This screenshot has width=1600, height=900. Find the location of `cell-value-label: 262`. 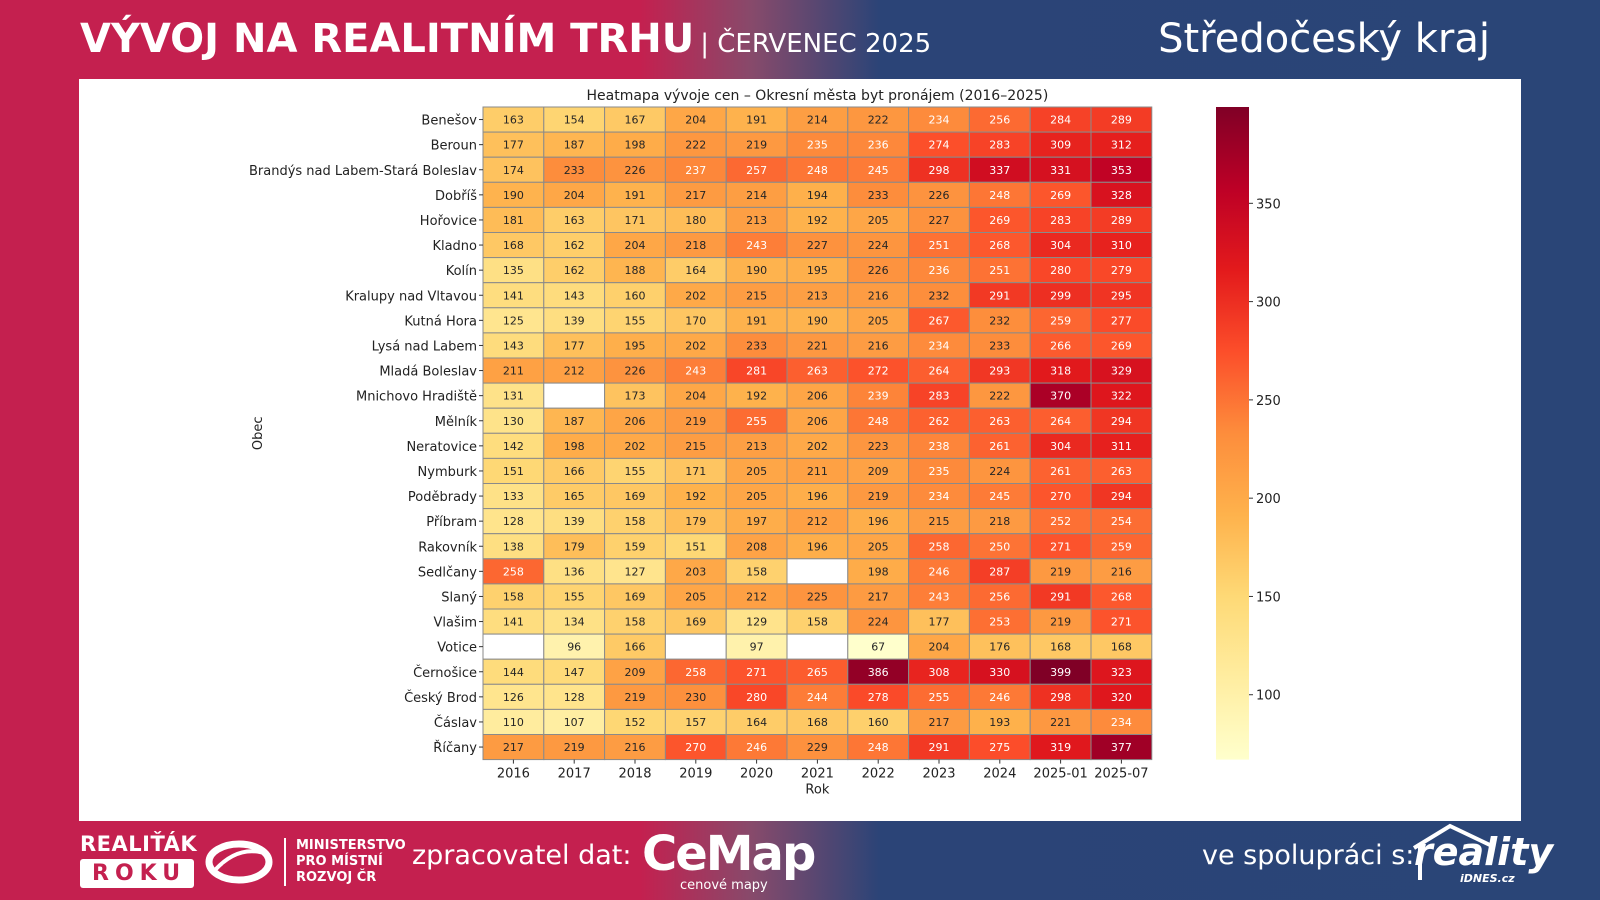

cell-value-label: 262 is located at coordinates (939, 421).